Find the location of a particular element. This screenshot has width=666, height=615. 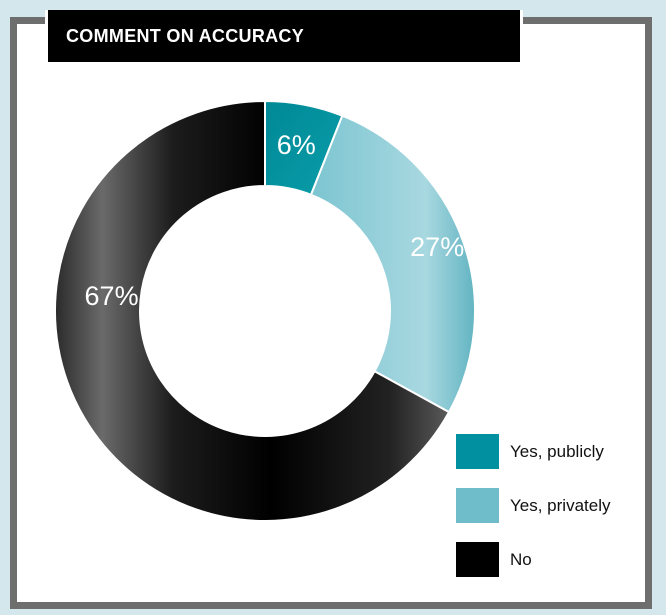

legend-label-publicly: Yes, publicly is located at coordinates (557, 451).